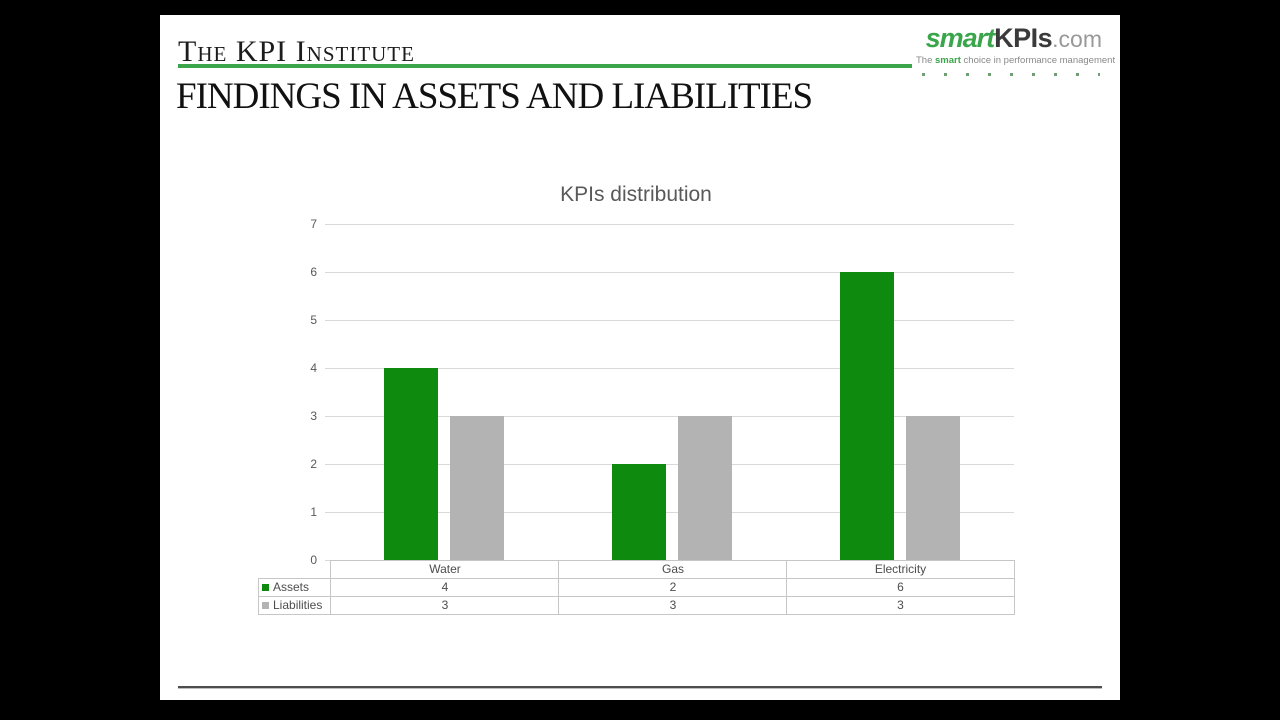 This screenshot has width=1280, height=720. I want to click on legend-cell-liabilities: Liabilities, so click(294, 605).